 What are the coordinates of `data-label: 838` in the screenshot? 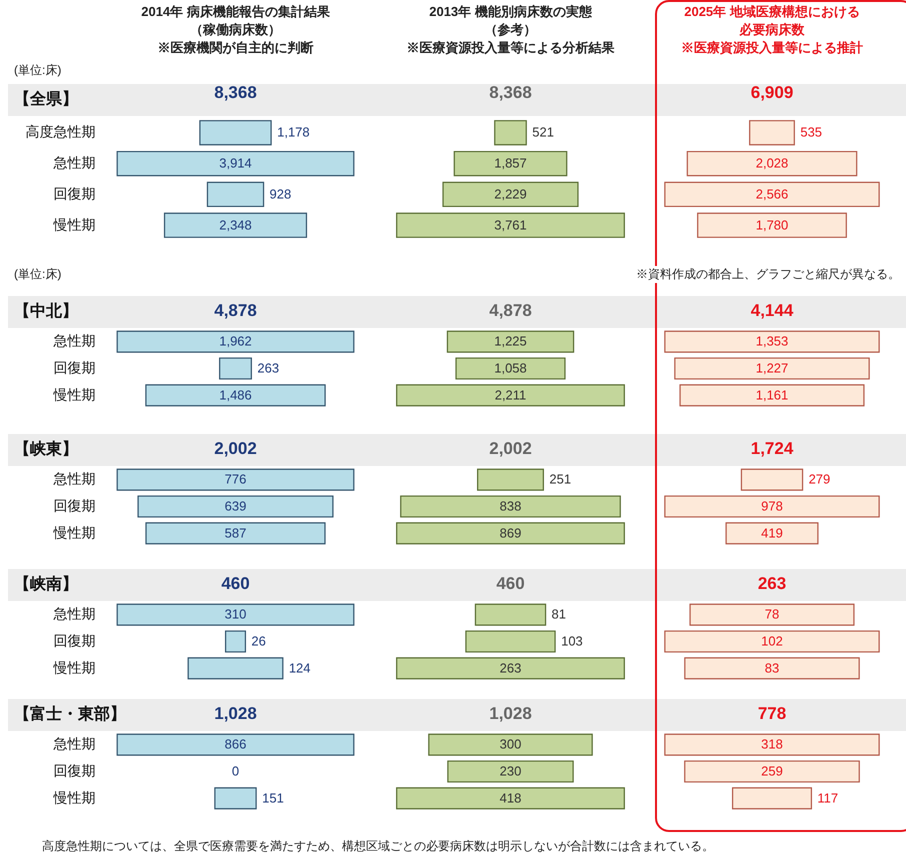 It's located at (511, 506).